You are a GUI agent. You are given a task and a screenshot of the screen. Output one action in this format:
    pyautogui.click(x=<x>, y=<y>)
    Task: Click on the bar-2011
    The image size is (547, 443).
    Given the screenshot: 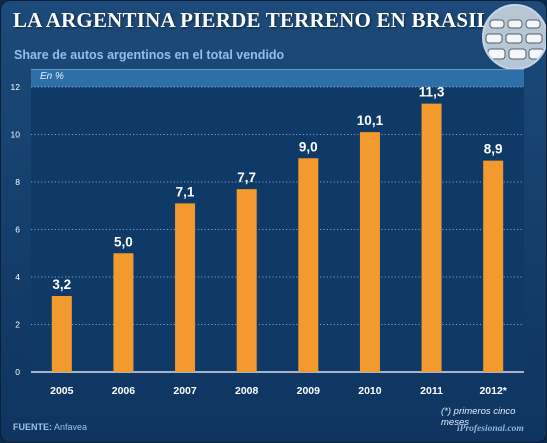 What is the action you would take?
    pyautogui.click(x=431, y=237)
    